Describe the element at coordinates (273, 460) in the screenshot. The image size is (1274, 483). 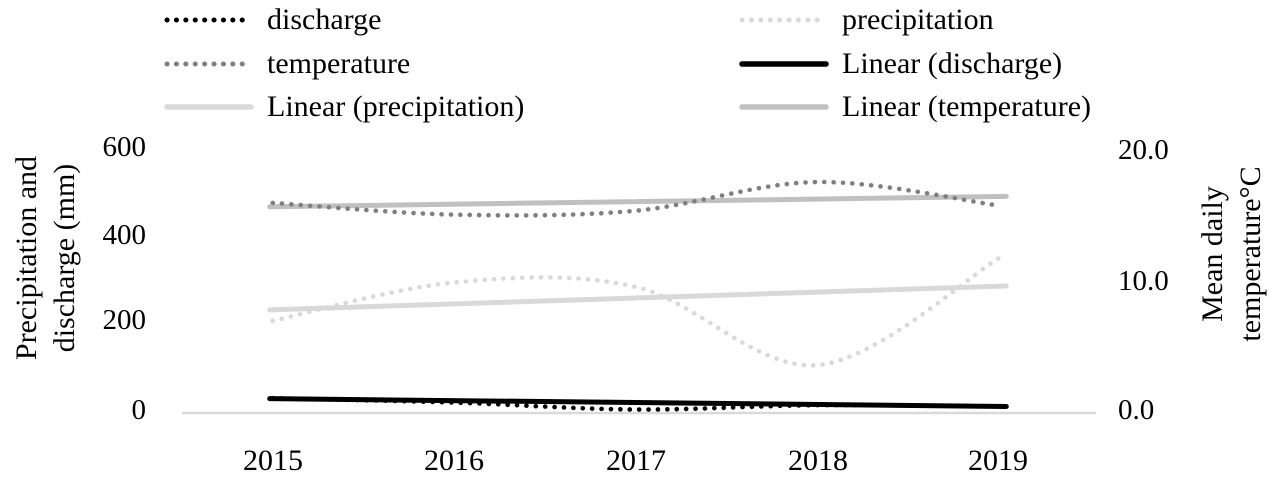
I see `x-axis-tick-2015: 2015` at that location.